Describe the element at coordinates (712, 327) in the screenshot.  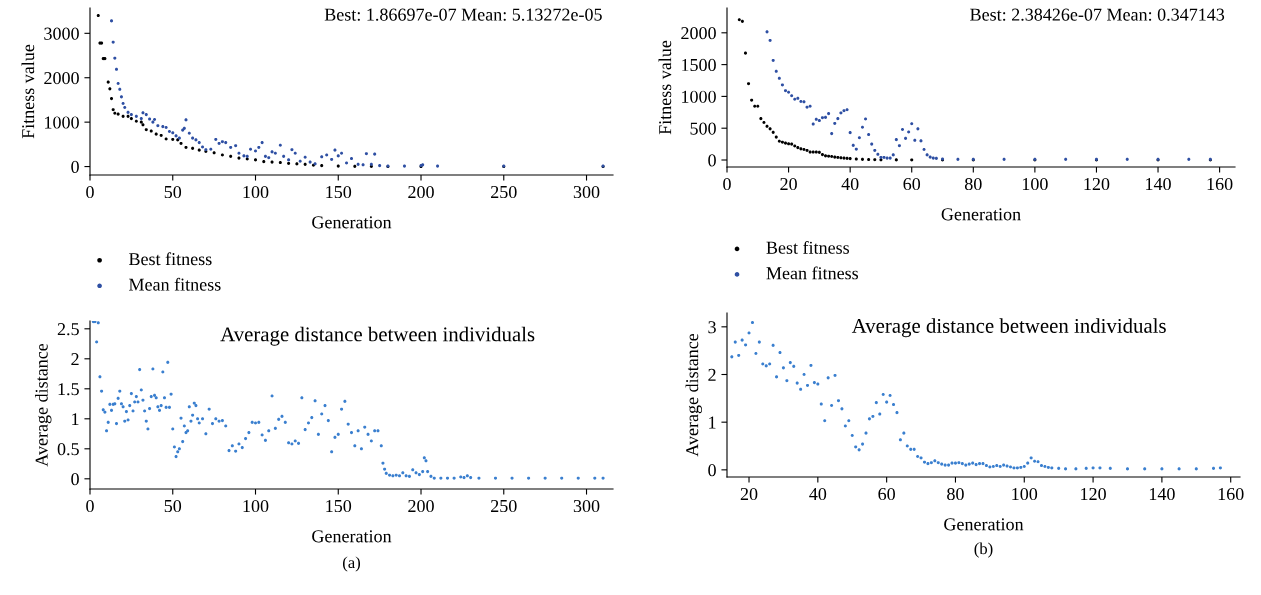
I see `y-tick-label: 3` at that location.